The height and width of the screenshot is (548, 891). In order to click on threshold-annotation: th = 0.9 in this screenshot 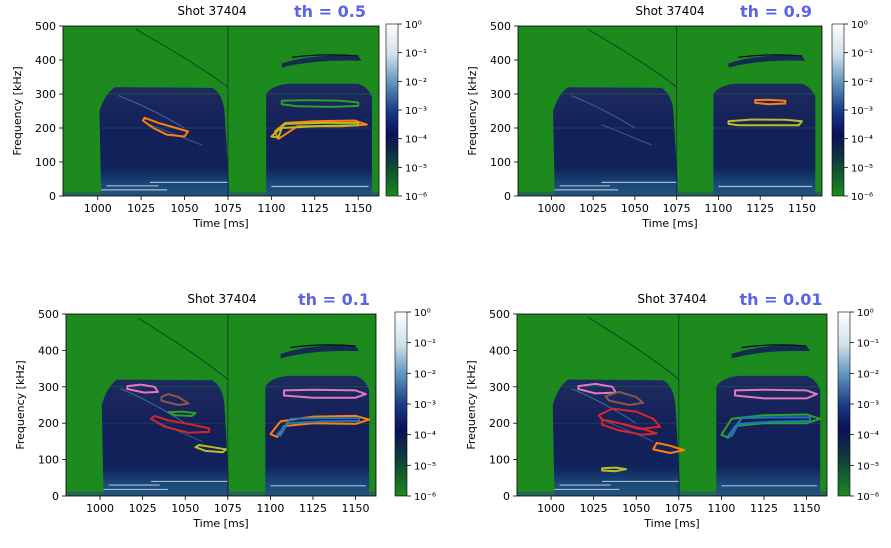, I will do `click(776, 11)`.